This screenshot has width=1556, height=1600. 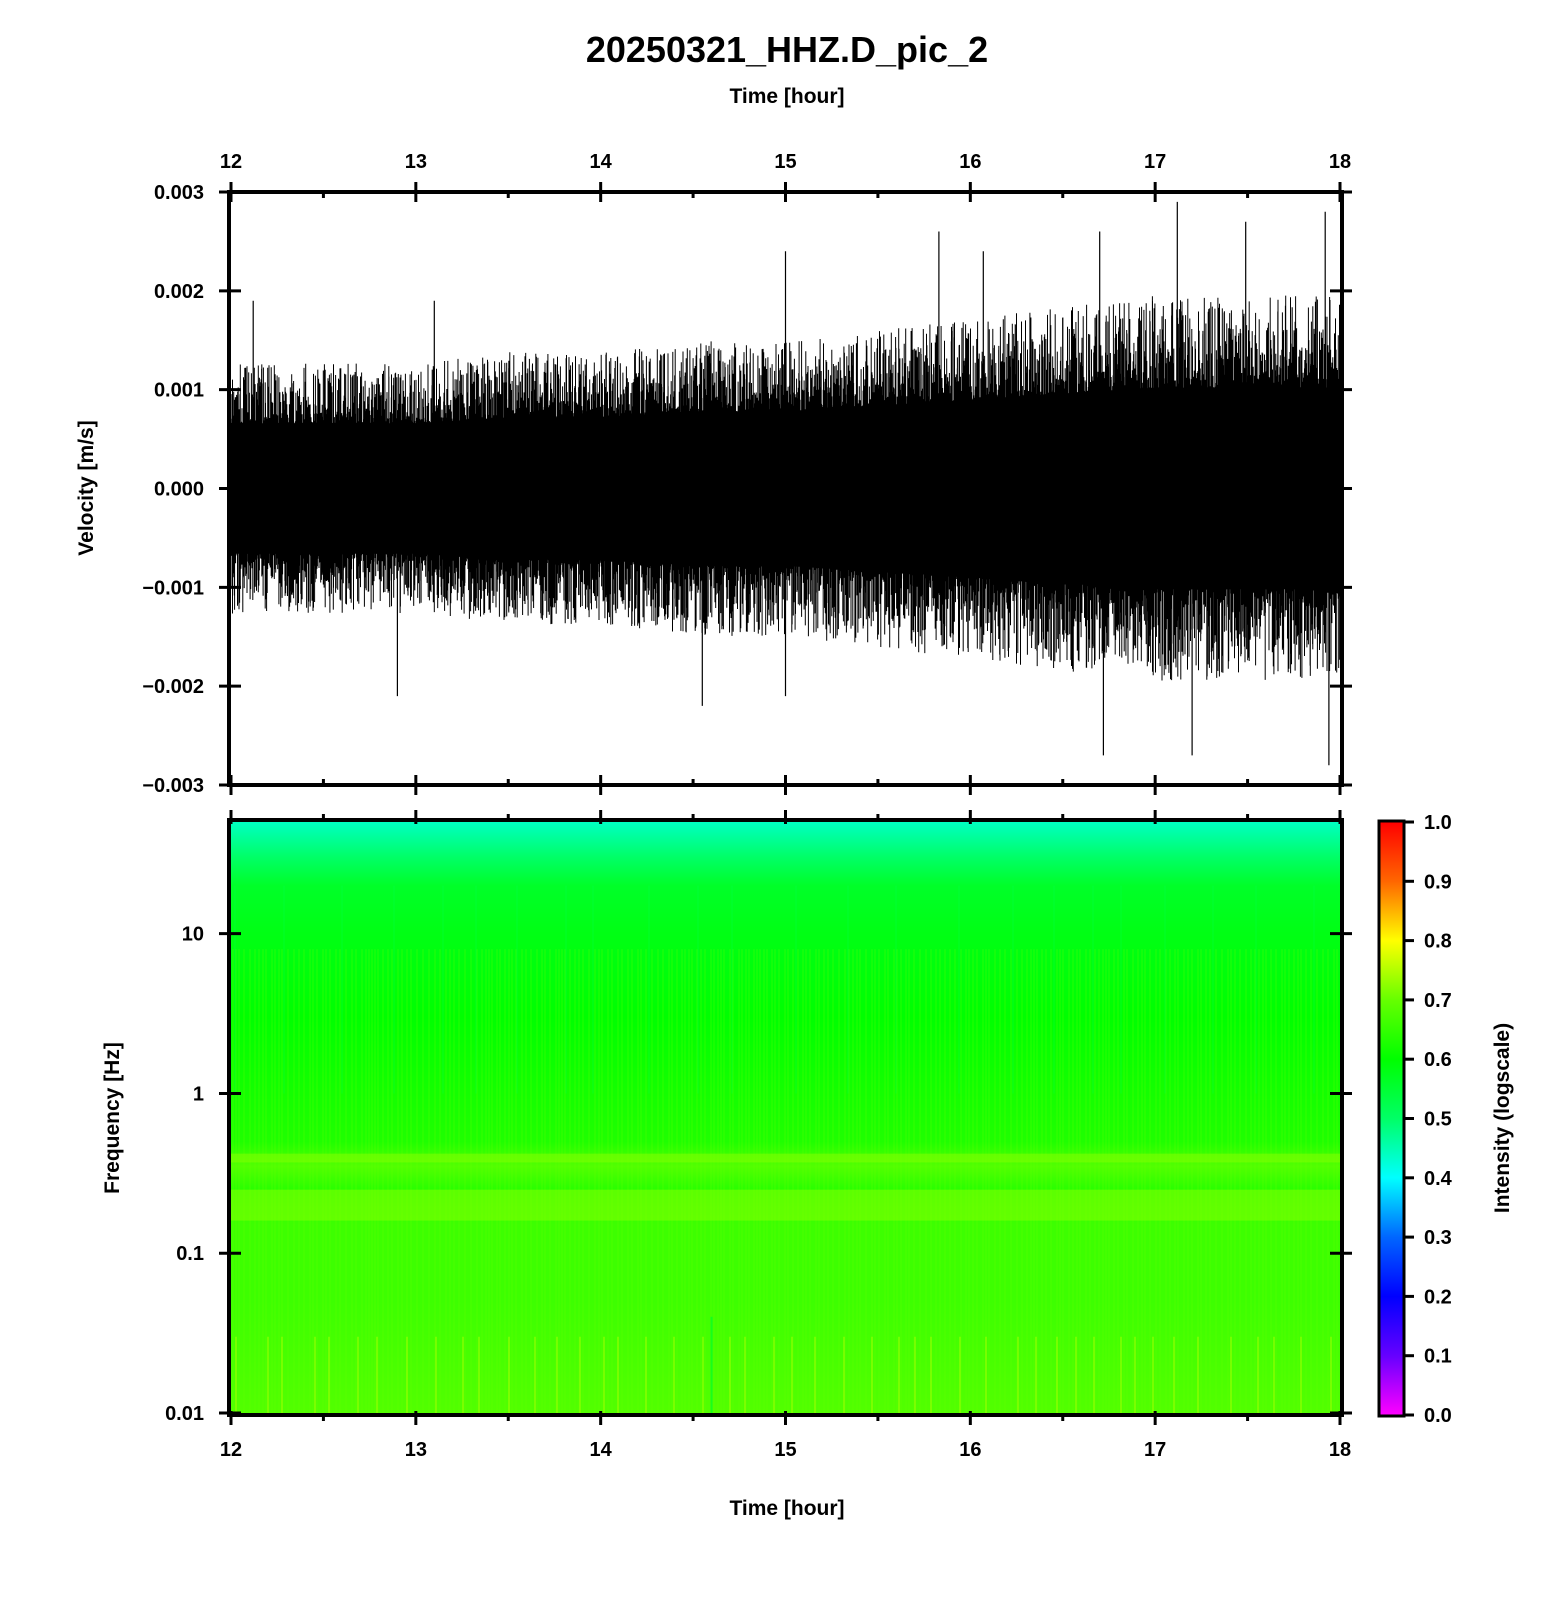 I want to click on colorbar-tick-label: 0.3, so click(x=1438, y=1238).